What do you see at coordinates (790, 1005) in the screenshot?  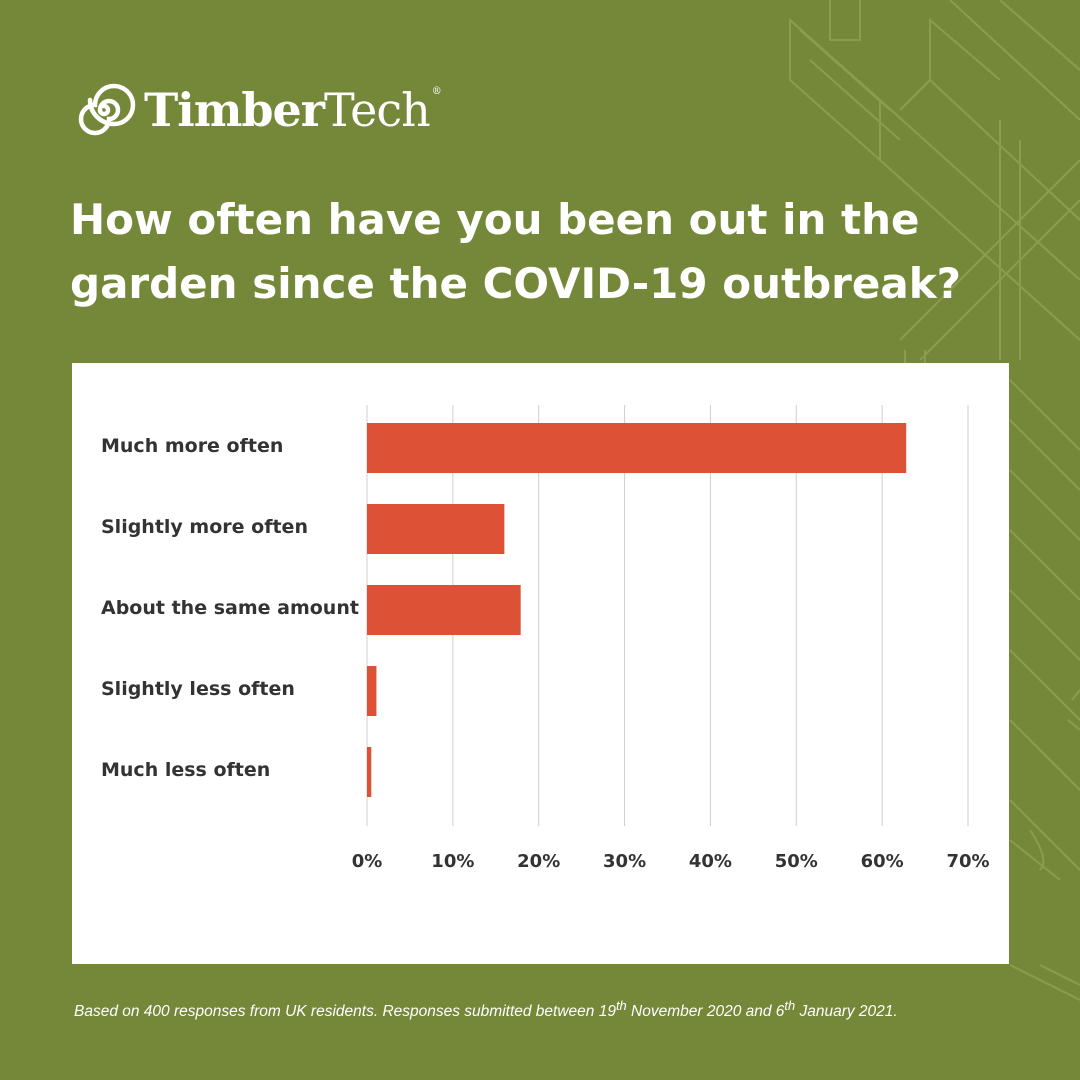 I see `footnote-sup-2: th` at bounding box center [790, 1005].